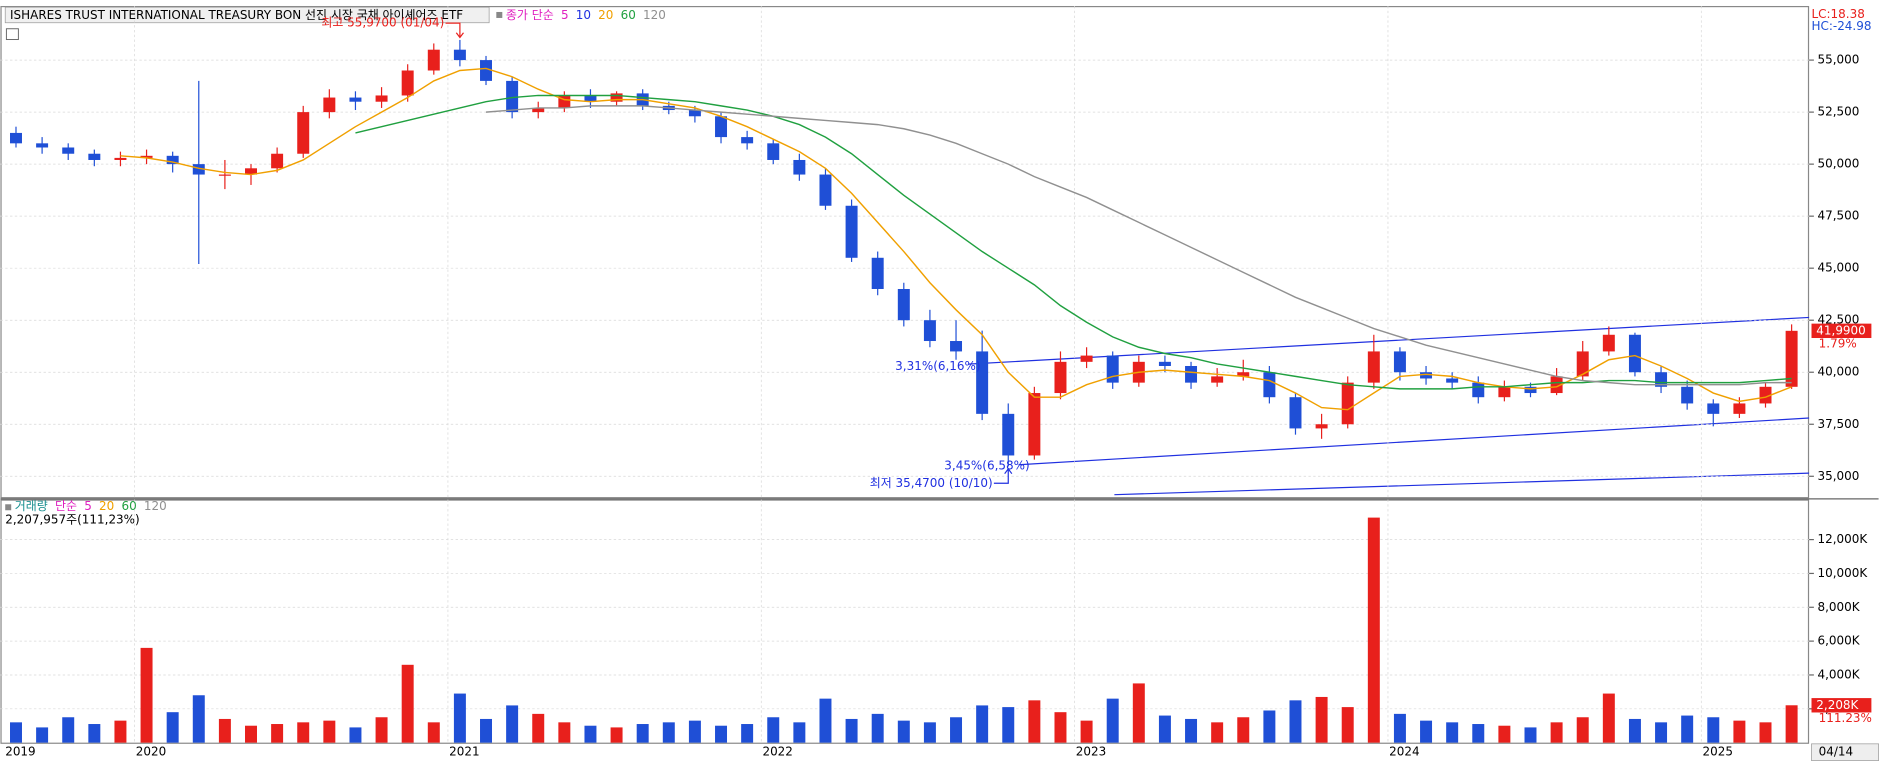 The height and width of the screenshot is (763, 1879). I want to click on y-tick-label: 55,000, so click(1838, 60).